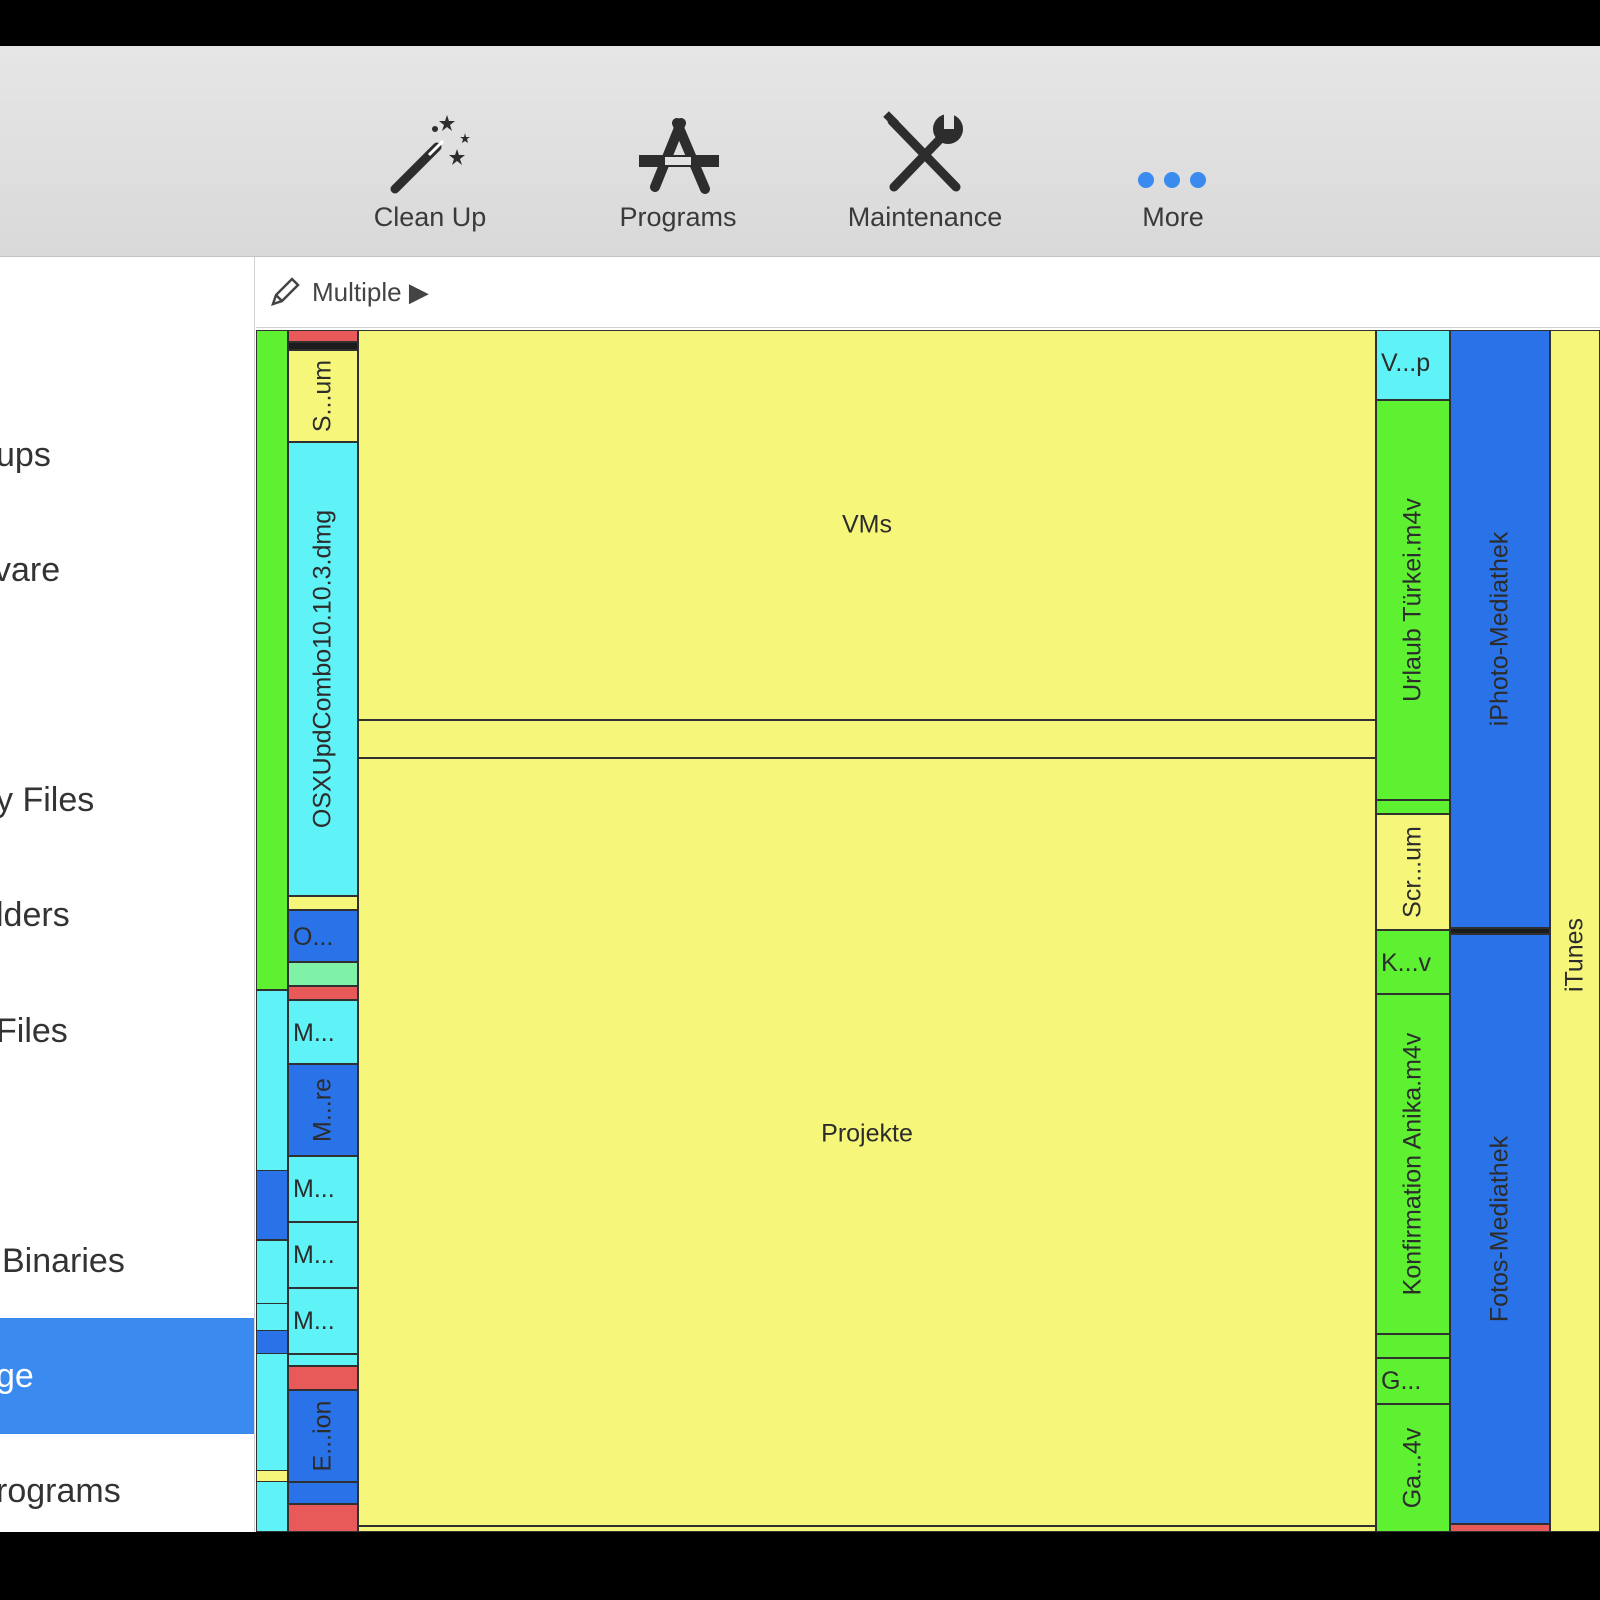 This screenshot has width=1600, height=1600. Describe the element at coordinates (127, 1376) in the screenshot. I see `sidebar-item-storage: ge` at that location.